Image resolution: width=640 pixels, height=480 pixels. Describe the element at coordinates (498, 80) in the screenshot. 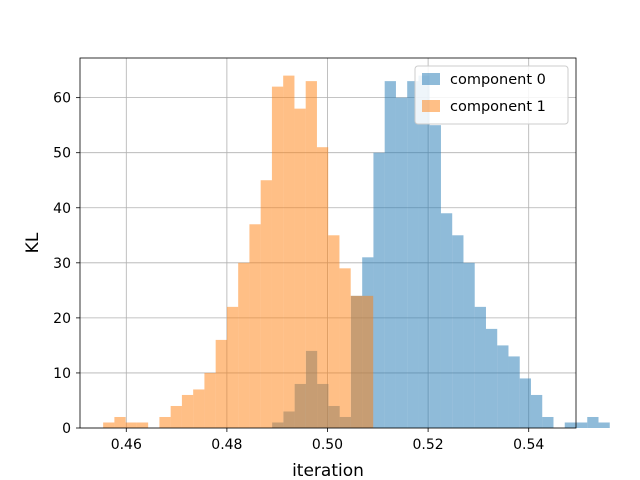

I see `legend-label-component-0: component 0` at that location.